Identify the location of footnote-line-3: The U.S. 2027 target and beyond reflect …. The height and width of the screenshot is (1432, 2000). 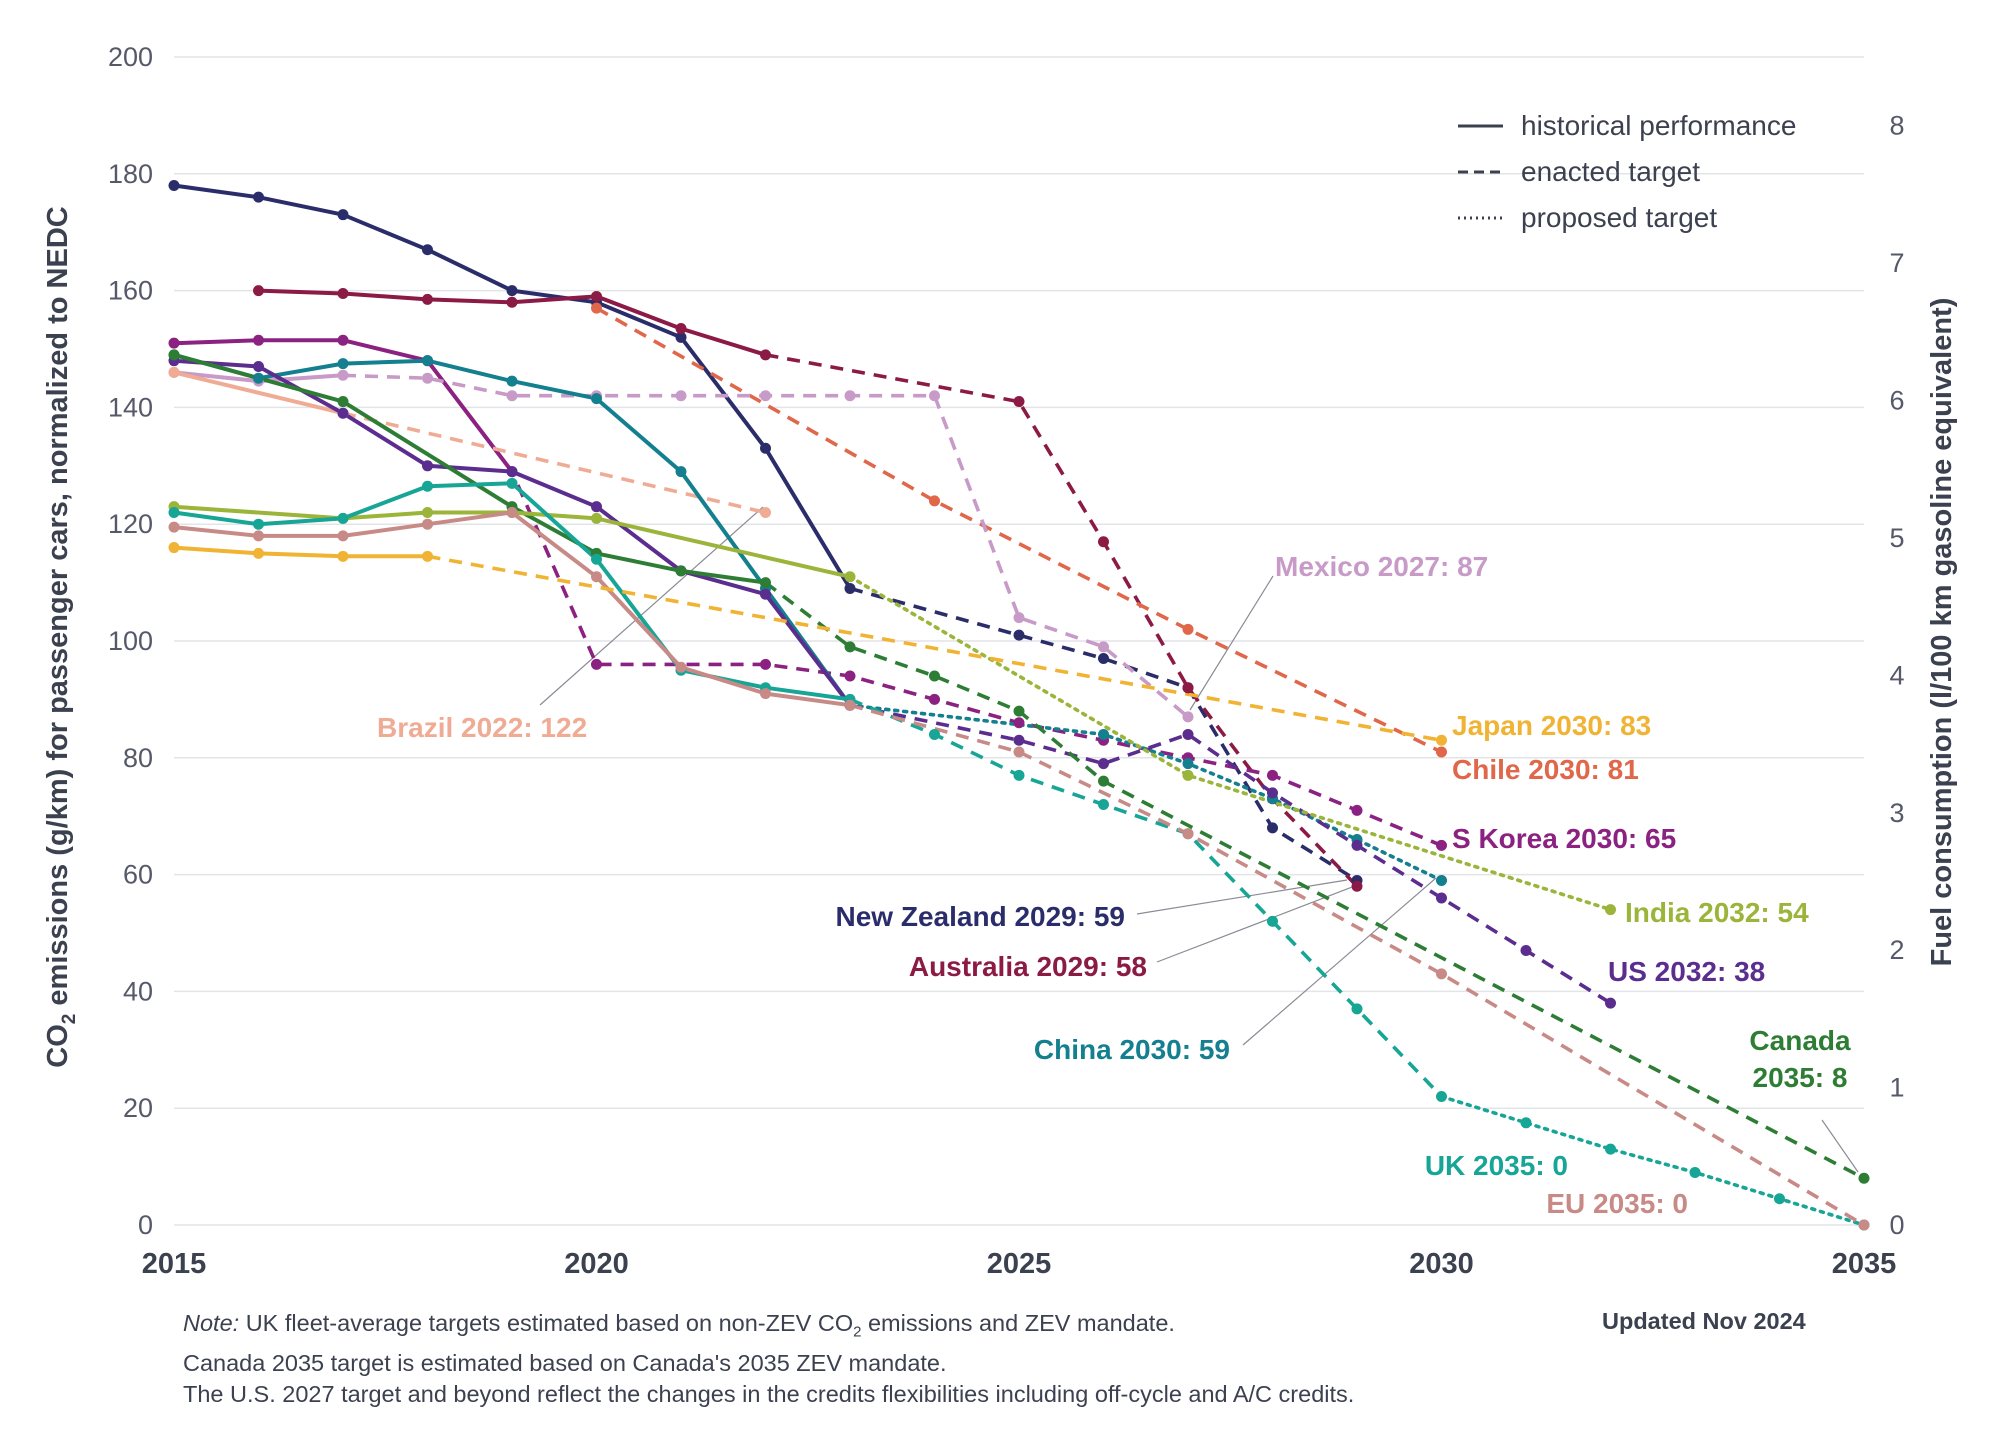
(769, 1393).